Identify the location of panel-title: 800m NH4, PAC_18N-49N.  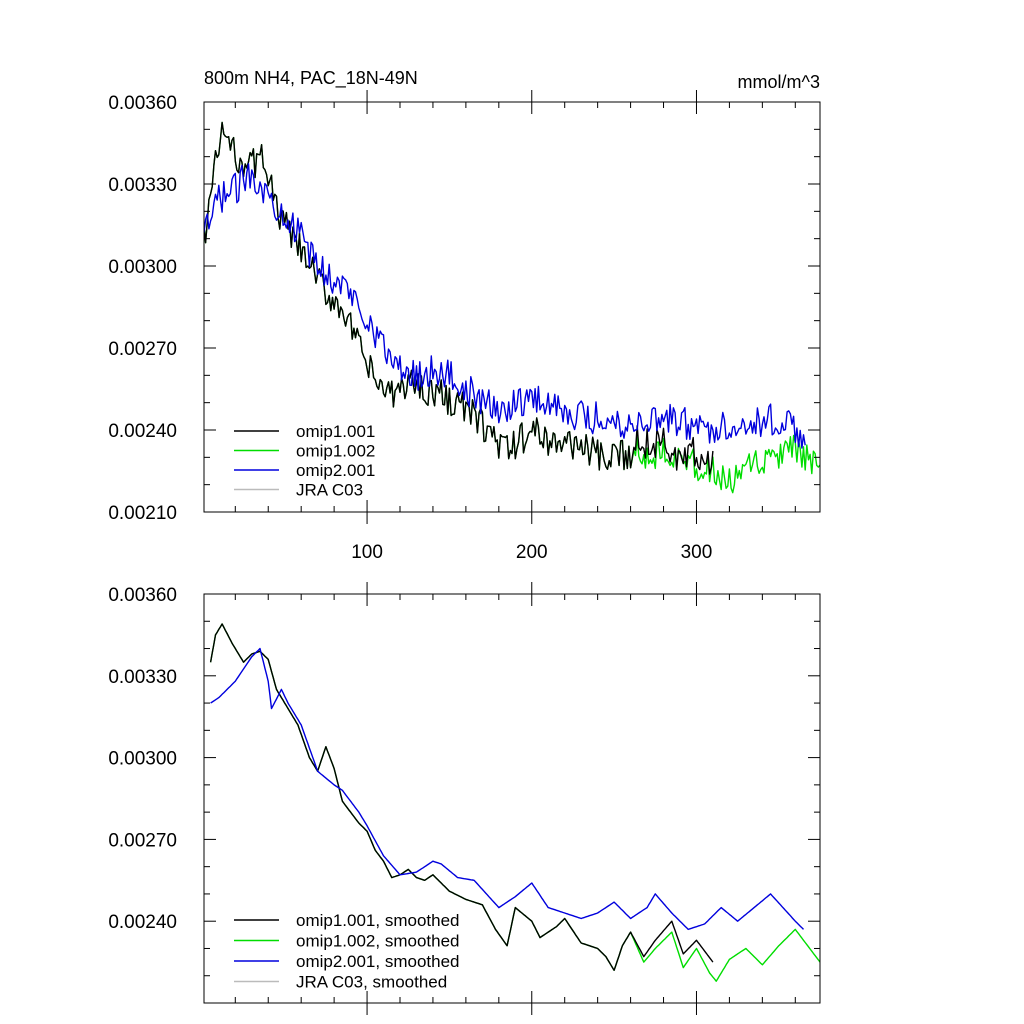
(311, 78).